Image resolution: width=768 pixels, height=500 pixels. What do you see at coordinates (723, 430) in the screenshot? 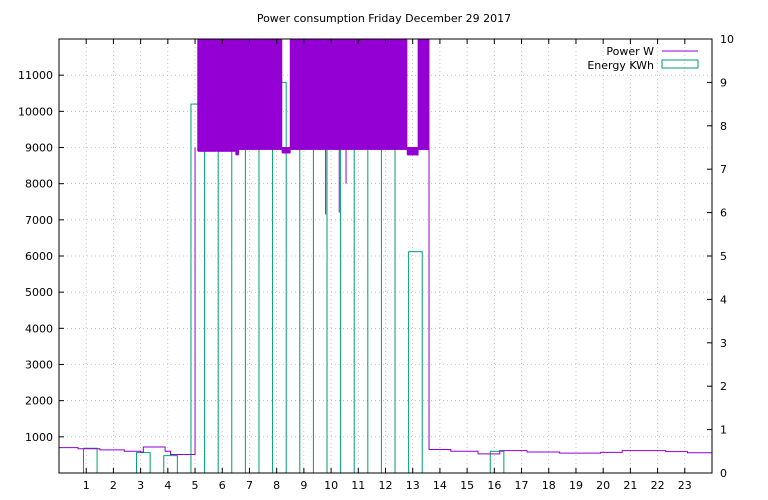
I see `y2-tick-label: 1` at bounding box center [723, 430].